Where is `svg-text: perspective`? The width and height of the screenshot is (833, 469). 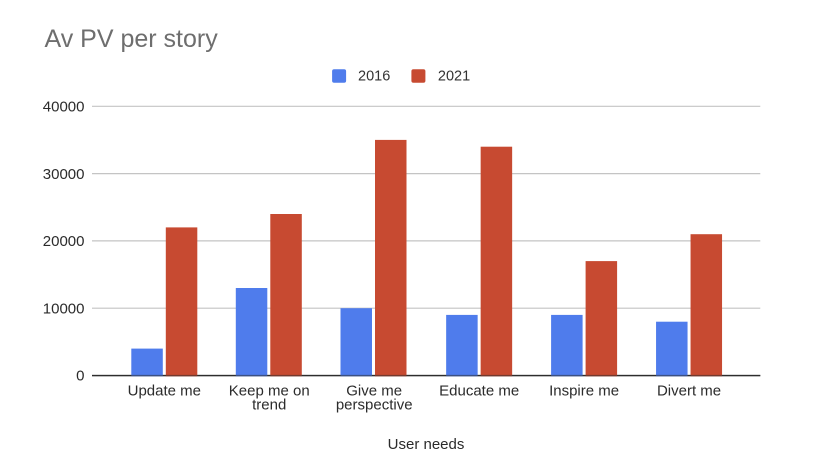 svg-text: perspective is located at coordinates (374, 405).